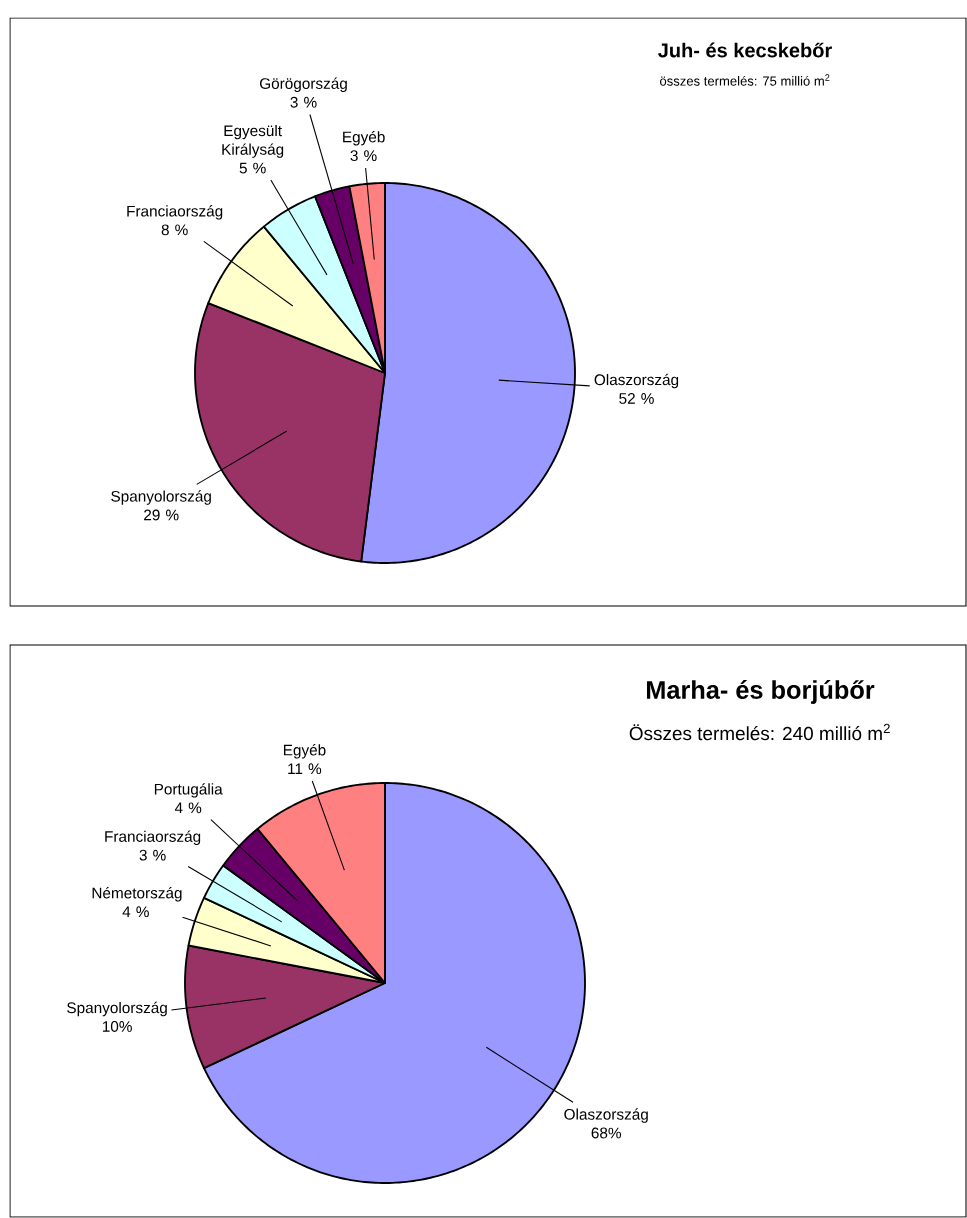  I want to click on text: összes termelés: 75 millió m$^{2}$, so click(745, 80).